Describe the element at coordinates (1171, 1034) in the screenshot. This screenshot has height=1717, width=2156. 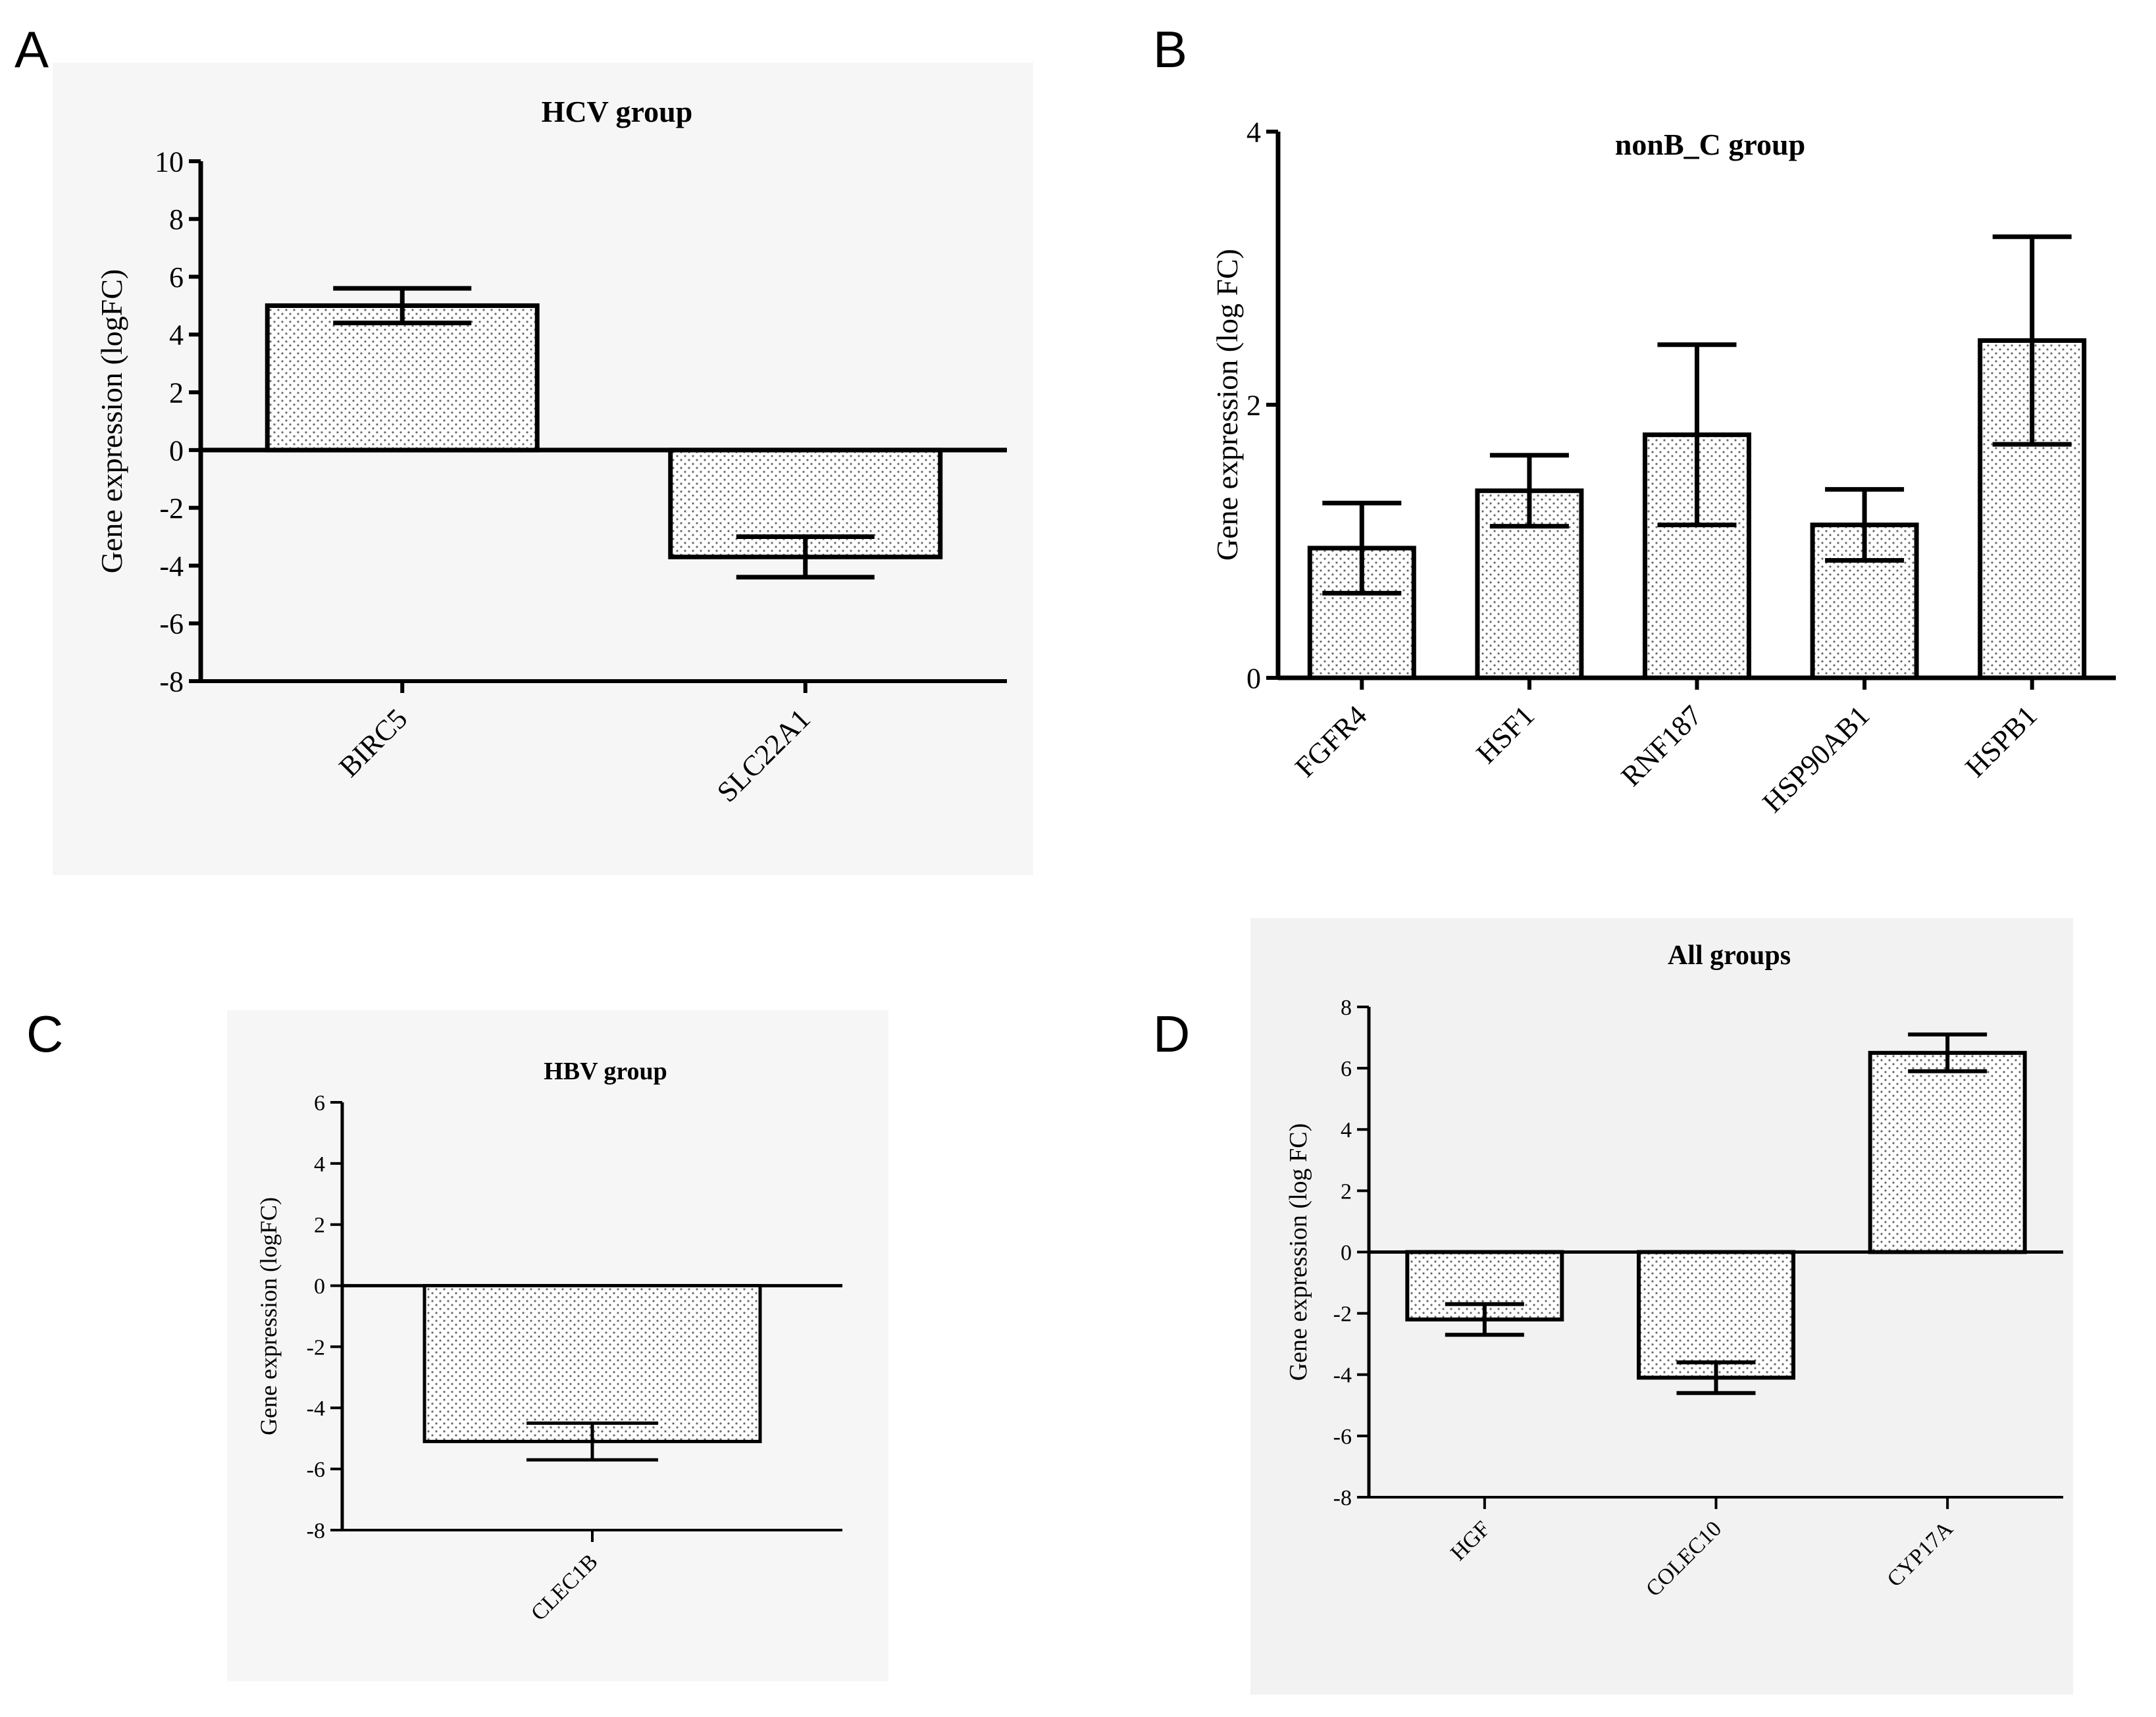
I see `panel-label-d: D` at that location.